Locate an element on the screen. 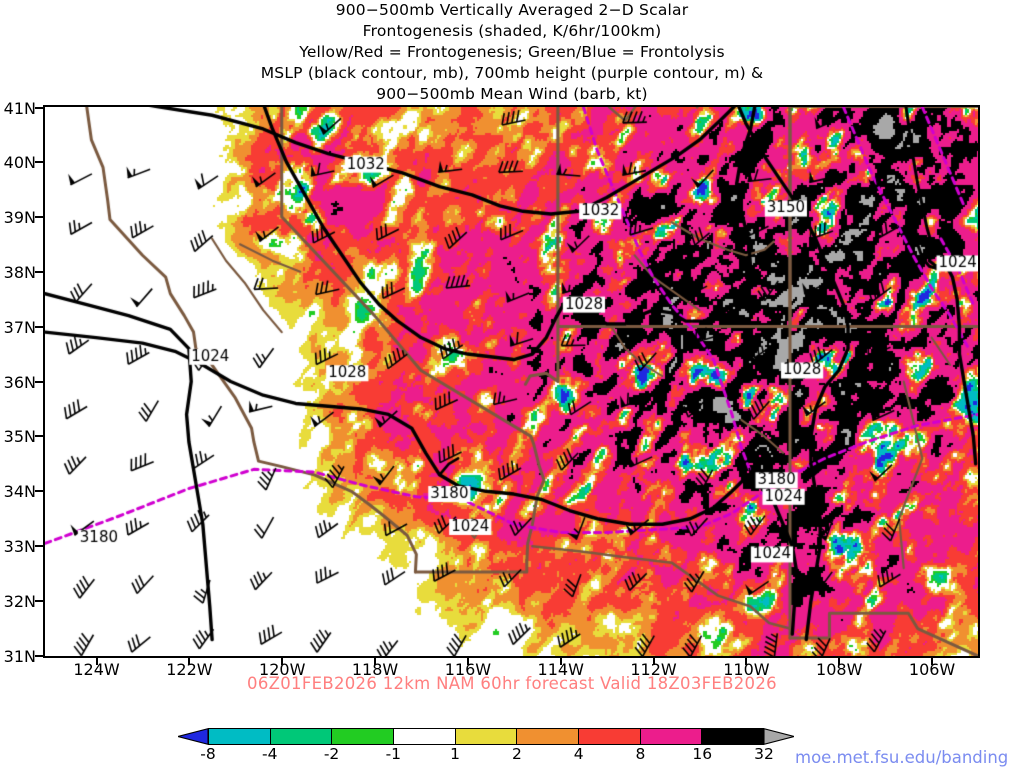 The image size is (1024, 768). colorbar-tick-label: 1 is located at coordinates (455, 754).